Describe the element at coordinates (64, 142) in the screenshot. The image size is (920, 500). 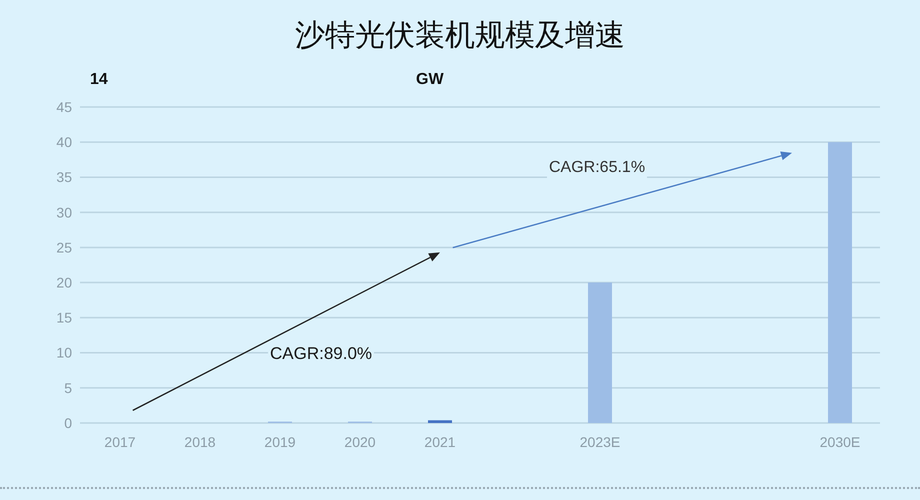
I see `y-tick-label: 40` at that location.